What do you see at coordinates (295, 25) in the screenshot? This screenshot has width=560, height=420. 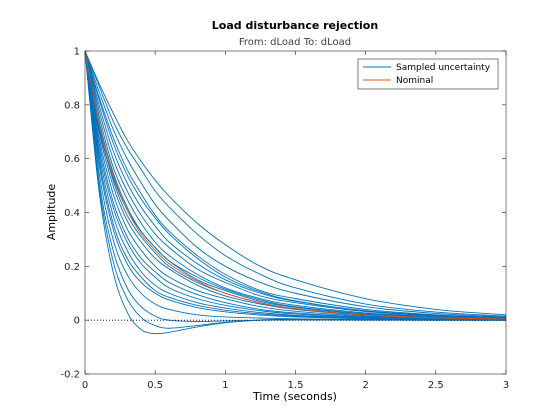 I see `chart-title: Load disturbance rejection` at bounding box center [295, 25].